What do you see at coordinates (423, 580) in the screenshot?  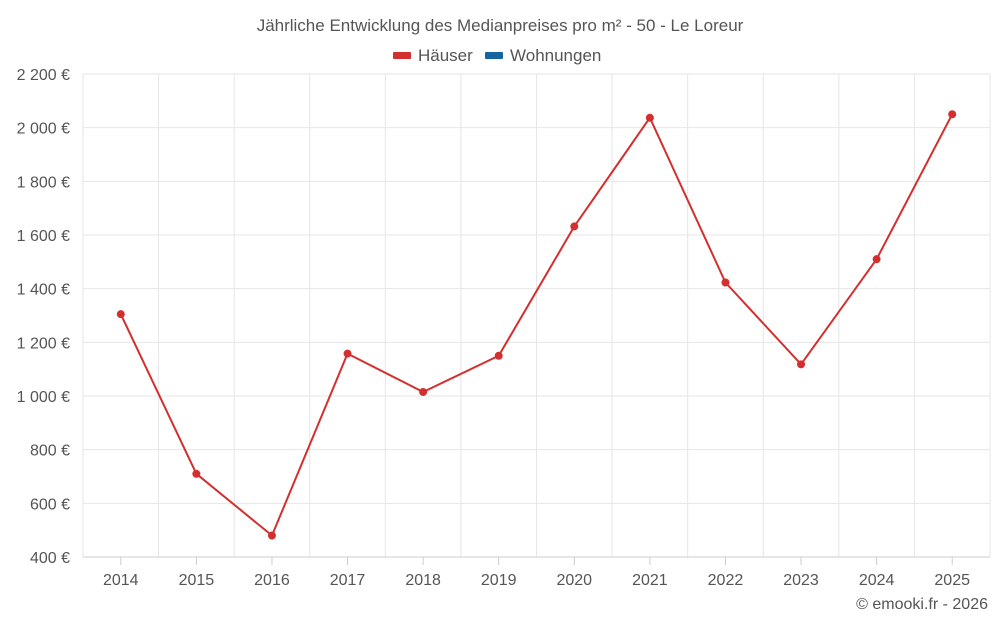 I see `x-tick-label: 2018` at bounding box center [423, 580].